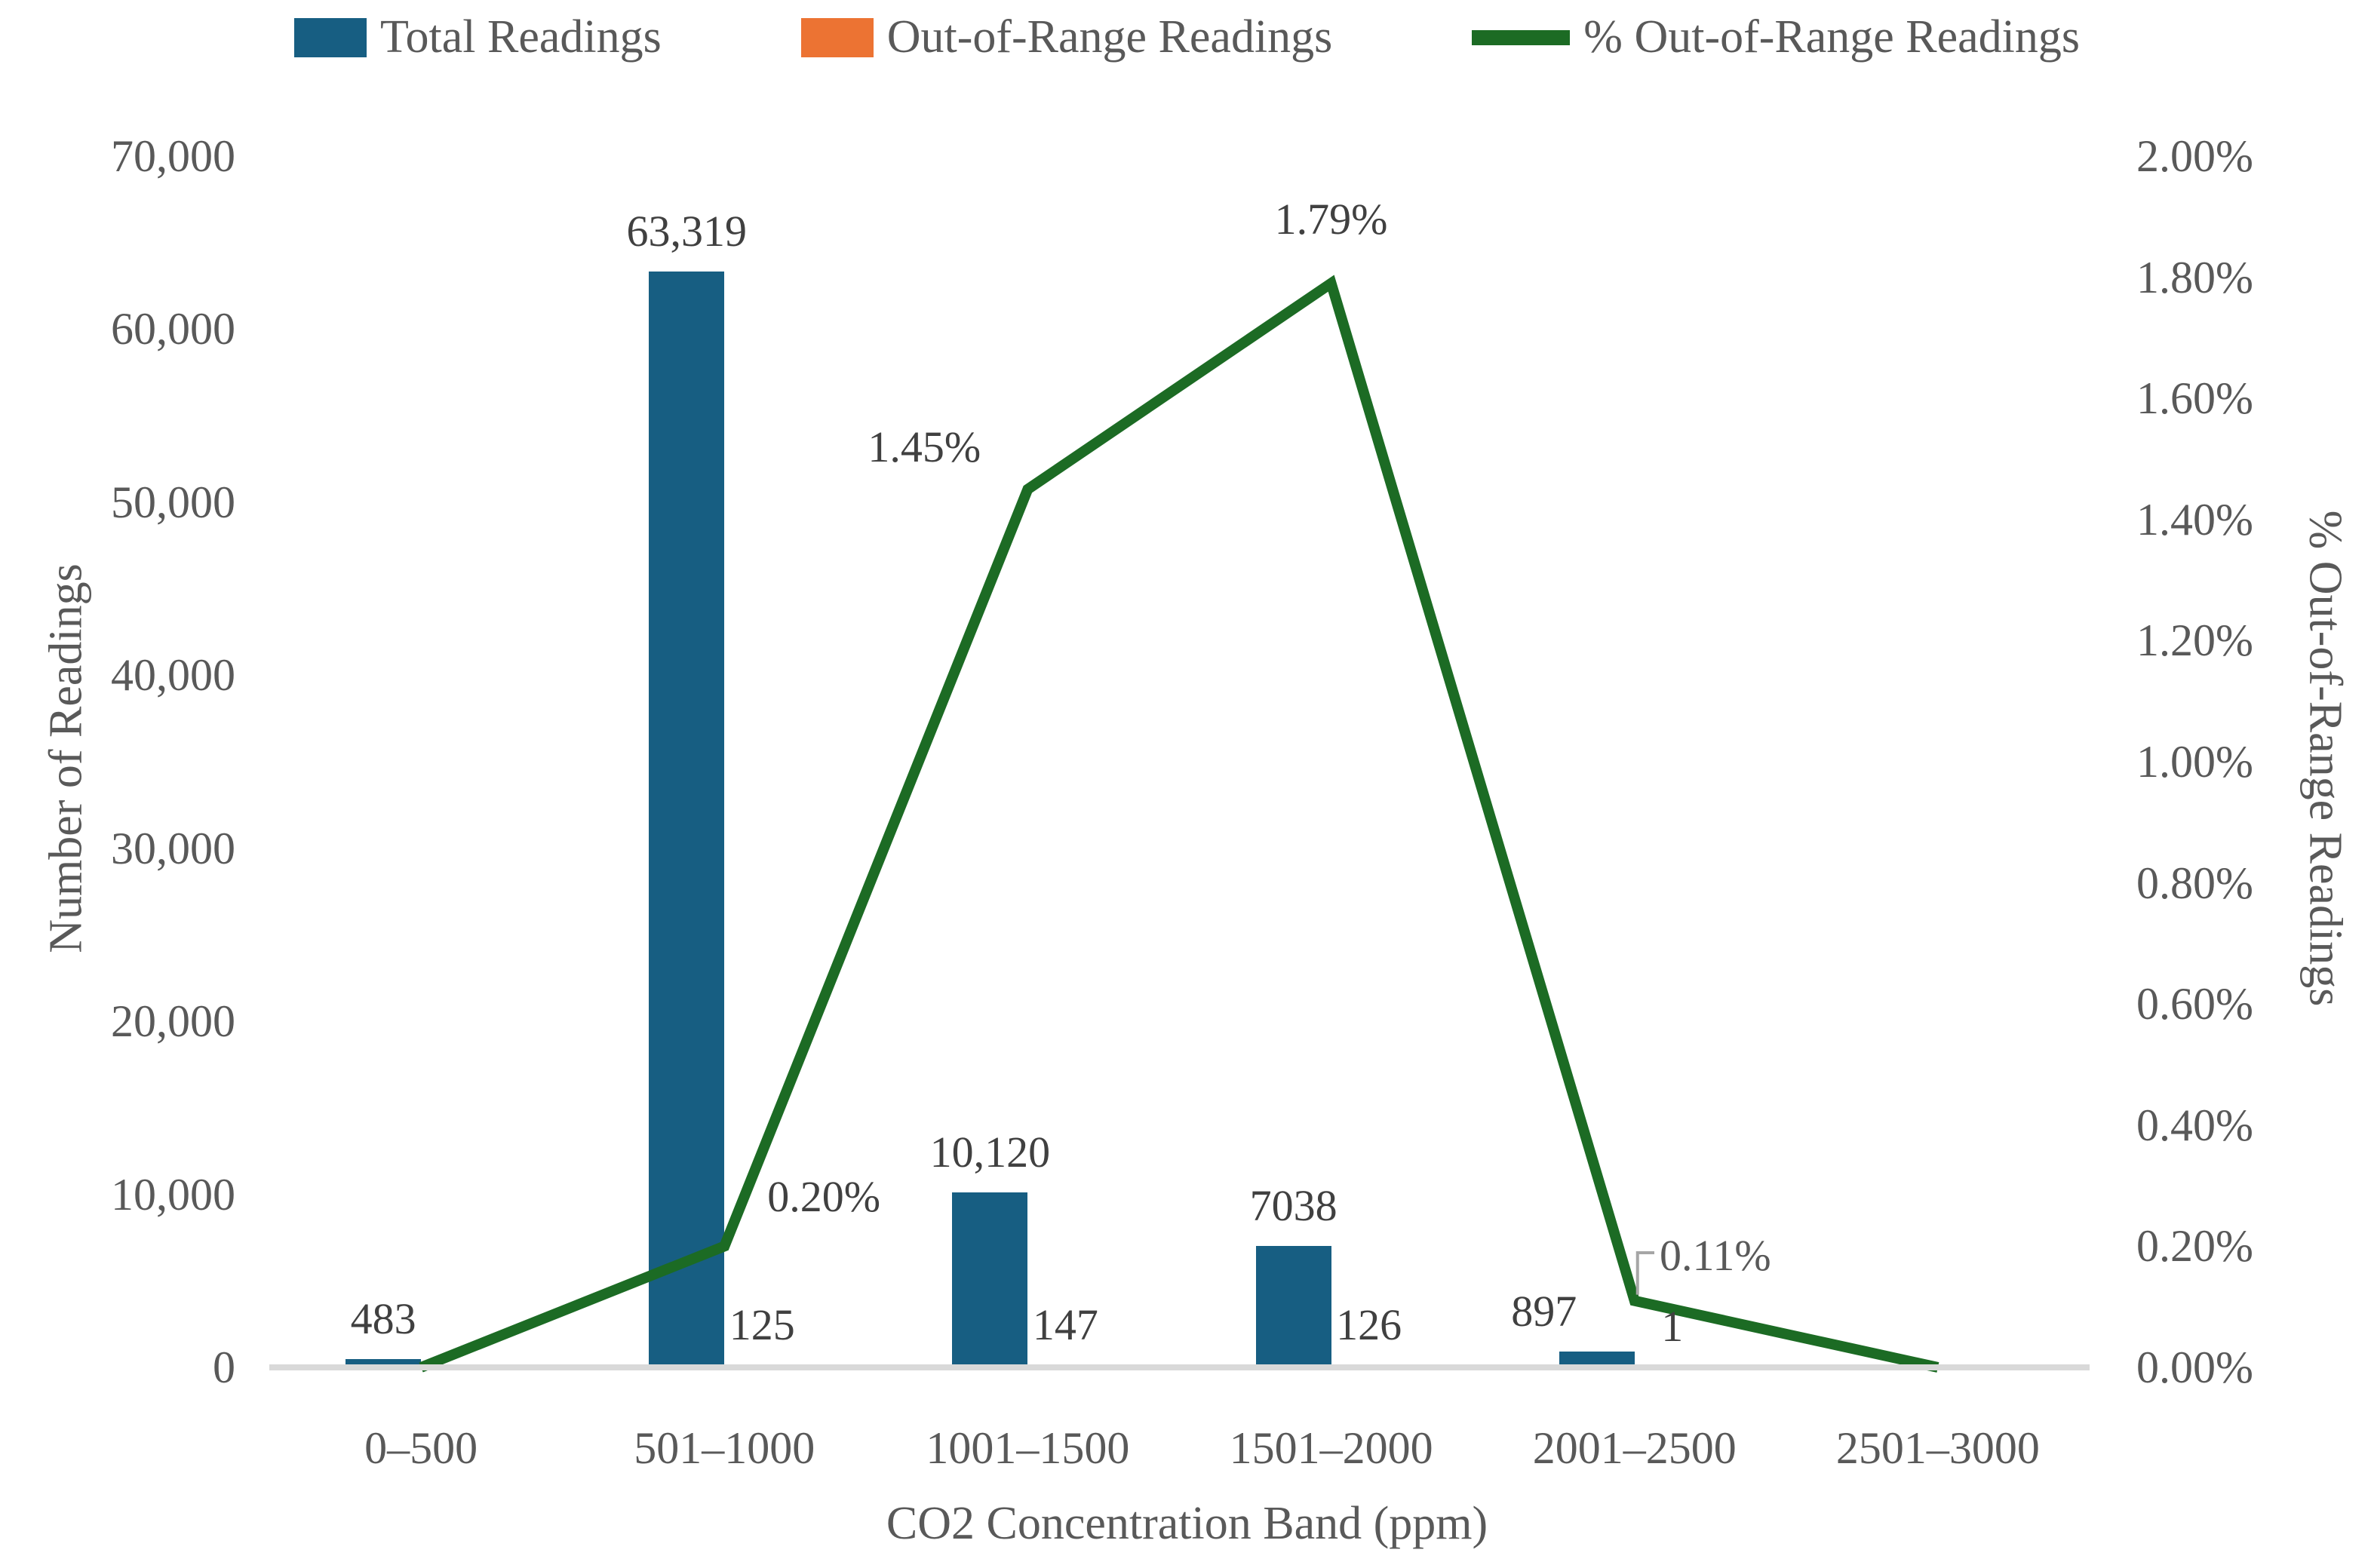 This screenshot has height=1568, width=2374. What do you see at coordinates (990, 1152) in the screenshot?
I see `total-readings-label-2: 10,120` at bounding box center [990, 1152].